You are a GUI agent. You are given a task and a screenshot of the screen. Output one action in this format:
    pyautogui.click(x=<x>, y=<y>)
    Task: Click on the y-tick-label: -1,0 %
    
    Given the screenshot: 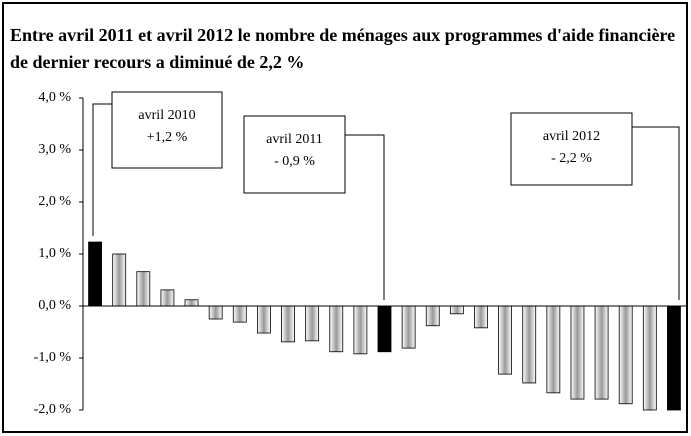 What is the action you would take?
    pyautogui.click(x=53, y=357)
    